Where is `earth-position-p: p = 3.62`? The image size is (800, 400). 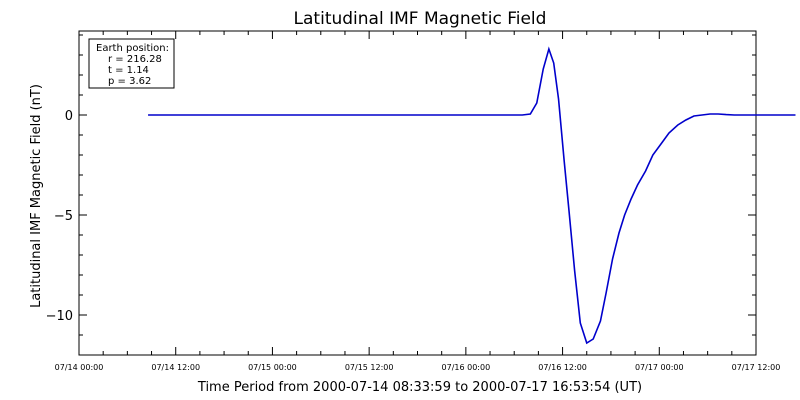 earth-position-p: p = 3.62 is located at coordinates (129, 81).